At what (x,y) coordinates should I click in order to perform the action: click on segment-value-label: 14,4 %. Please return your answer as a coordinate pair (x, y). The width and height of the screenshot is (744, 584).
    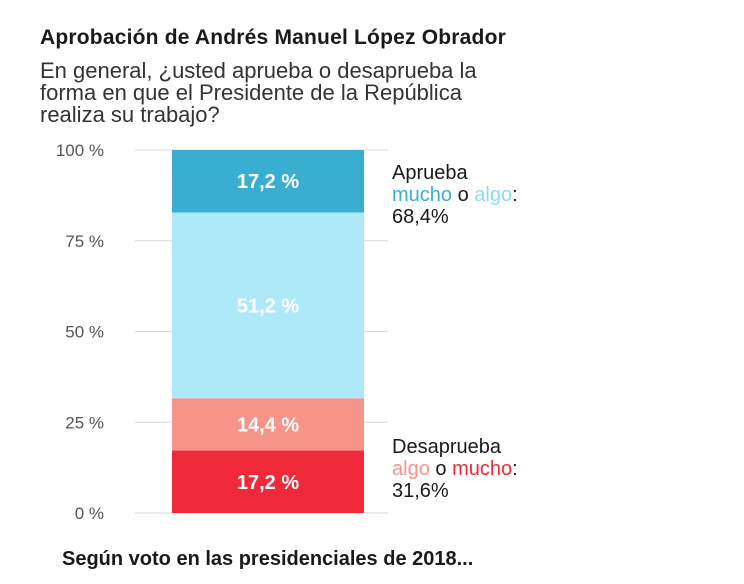
    Looking at the image, I should click on (268, 425).